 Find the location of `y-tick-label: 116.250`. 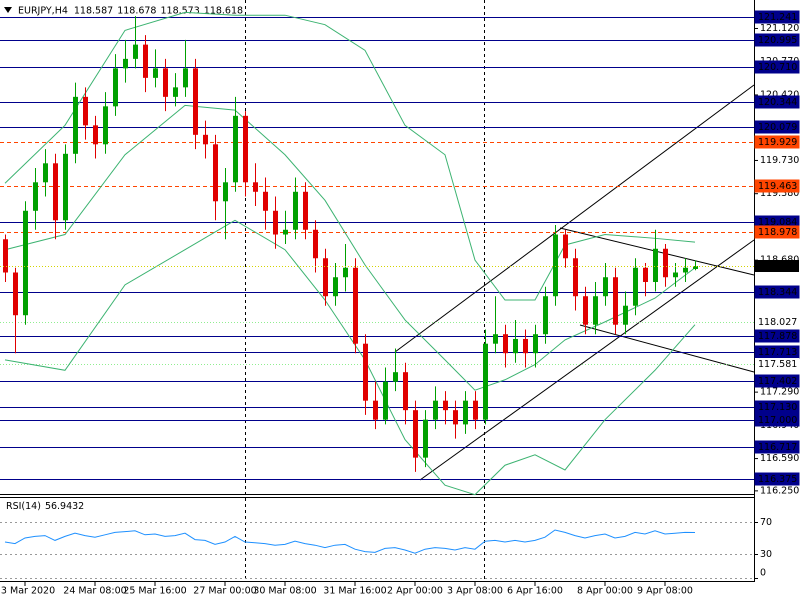

y-tick-label: 116.250 is located at coordinates (779, 490).